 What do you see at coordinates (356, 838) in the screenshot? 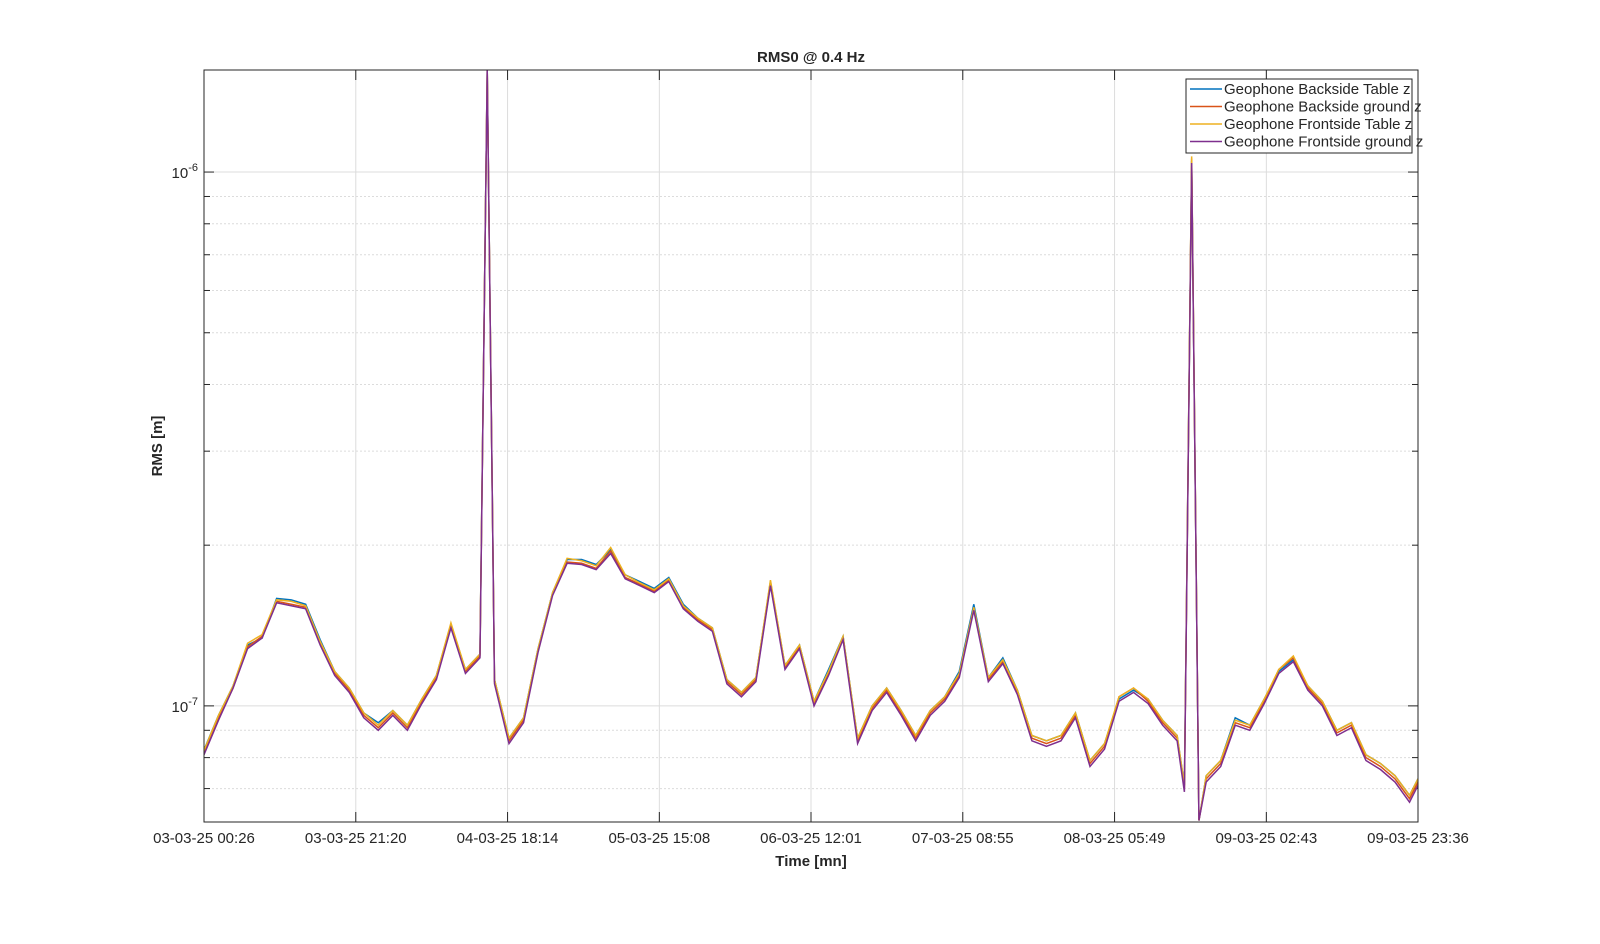
I see `x-tick-label: 03-03-25 21:20` at bounding box center [356, 838].